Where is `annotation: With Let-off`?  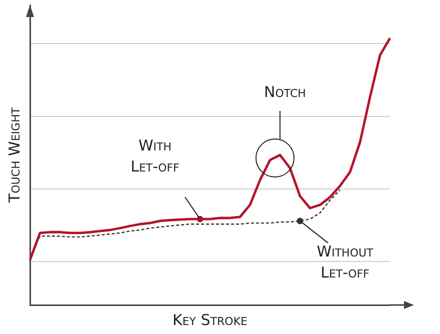
annotation: With Let-off is located at coordinates (155, 156).